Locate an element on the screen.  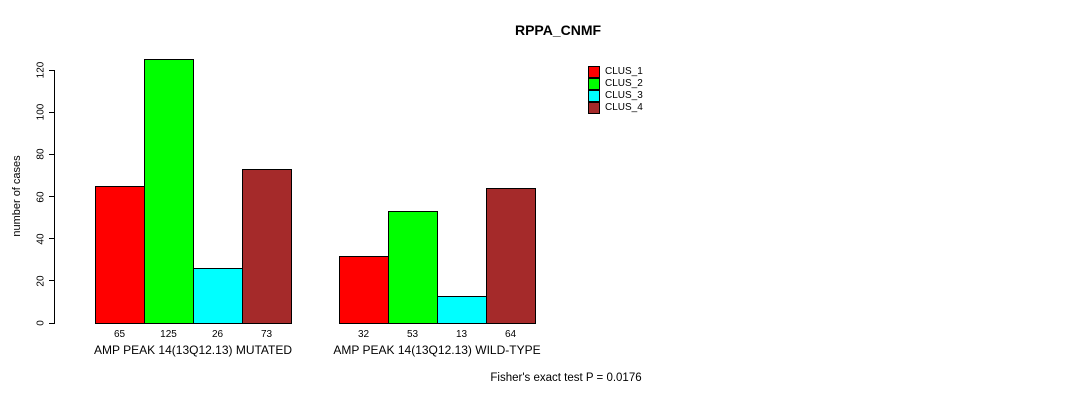
y-axis-line is located at coordinates (54, 197).